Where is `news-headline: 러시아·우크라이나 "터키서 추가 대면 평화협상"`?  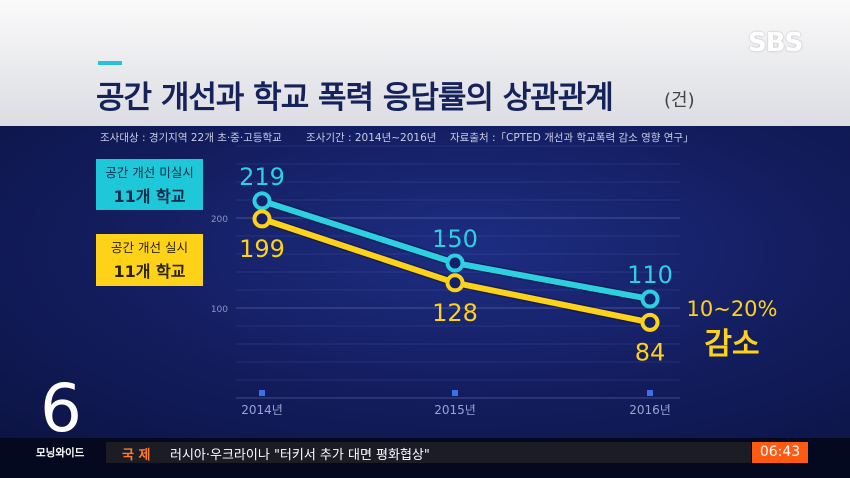 news-headline: 러시아·우크라이나 "터키서 추가 대면 평화협상" is located at coordinates (300, 455).